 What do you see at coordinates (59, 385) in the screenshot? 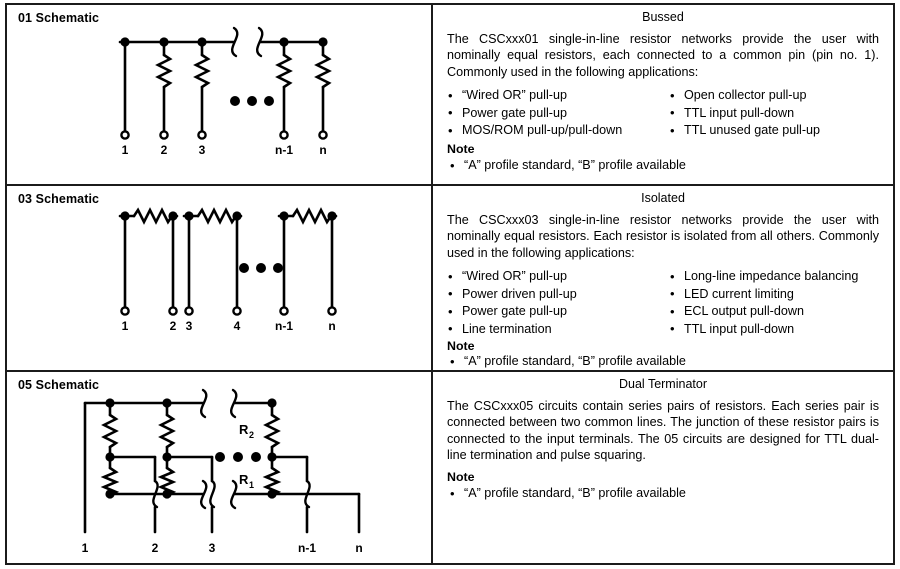
I see `section-05-label: 05 Schematic` at bounding box center [59, 385].